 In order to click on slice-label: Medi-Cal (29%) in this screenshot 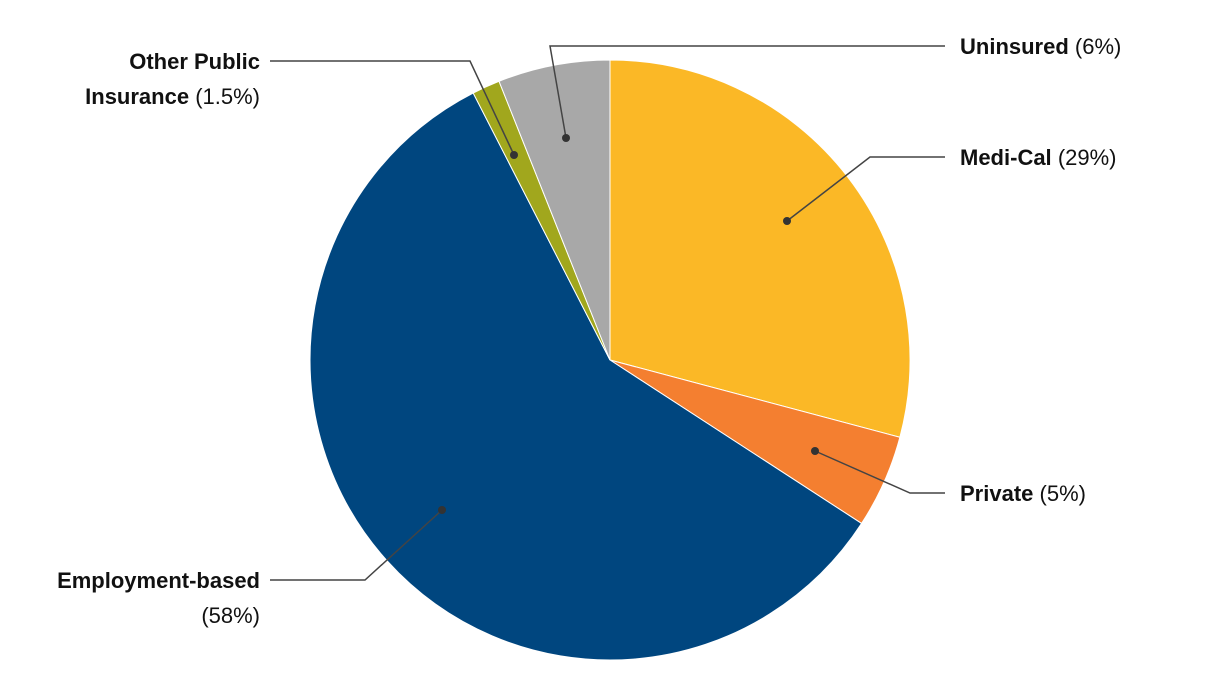, I will do `click(1038, 157)`.